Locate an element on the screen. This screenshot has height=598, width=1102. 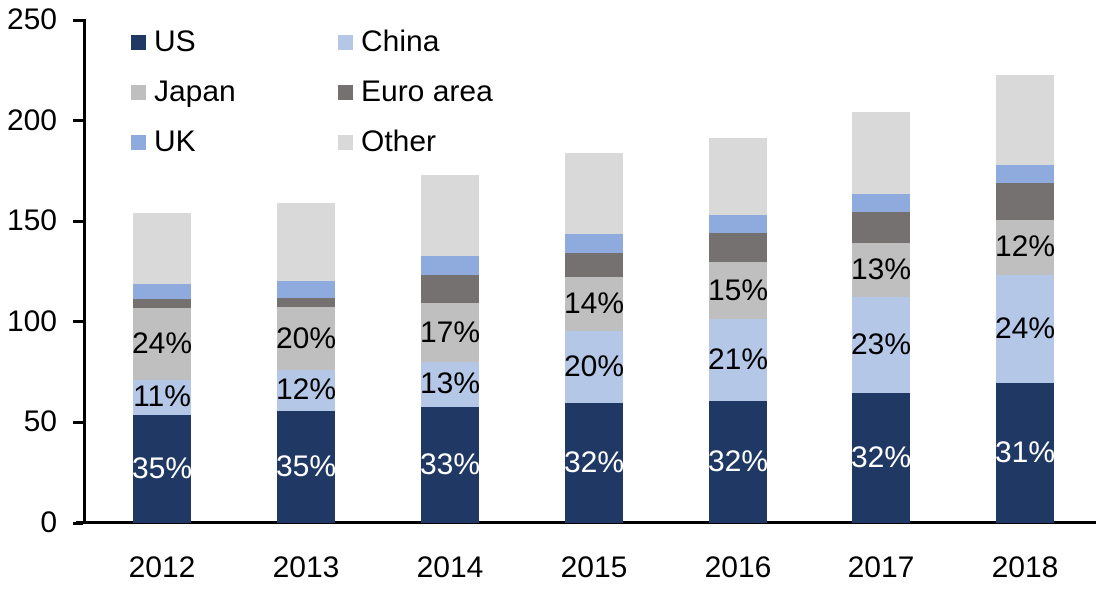
legend-label-us: US is located at coordinates (175, 41).